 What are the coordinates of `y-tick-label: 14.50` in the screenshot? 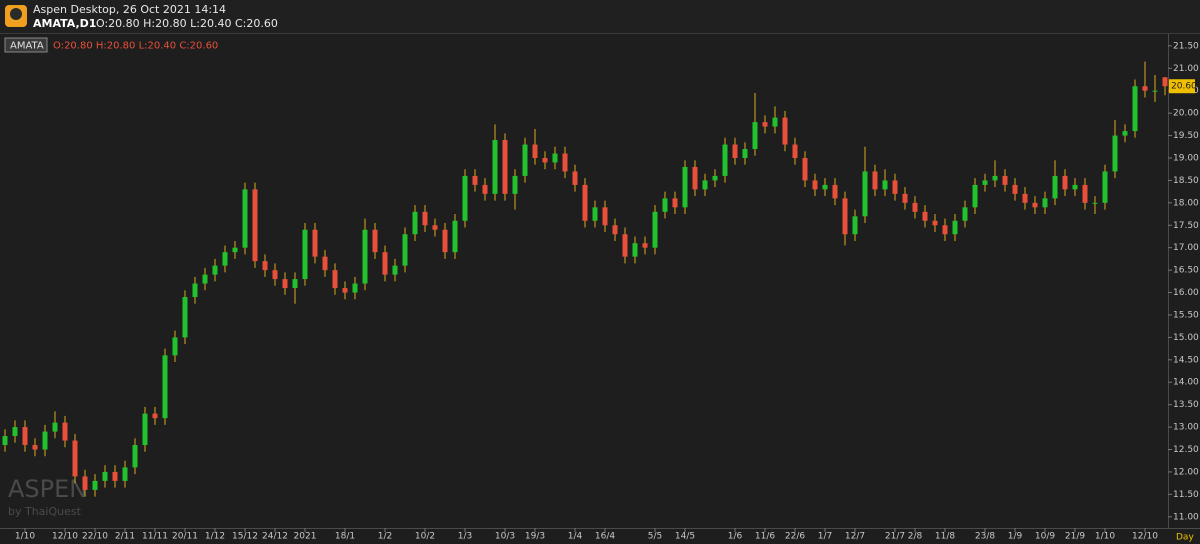 It's located at (1186, 360).